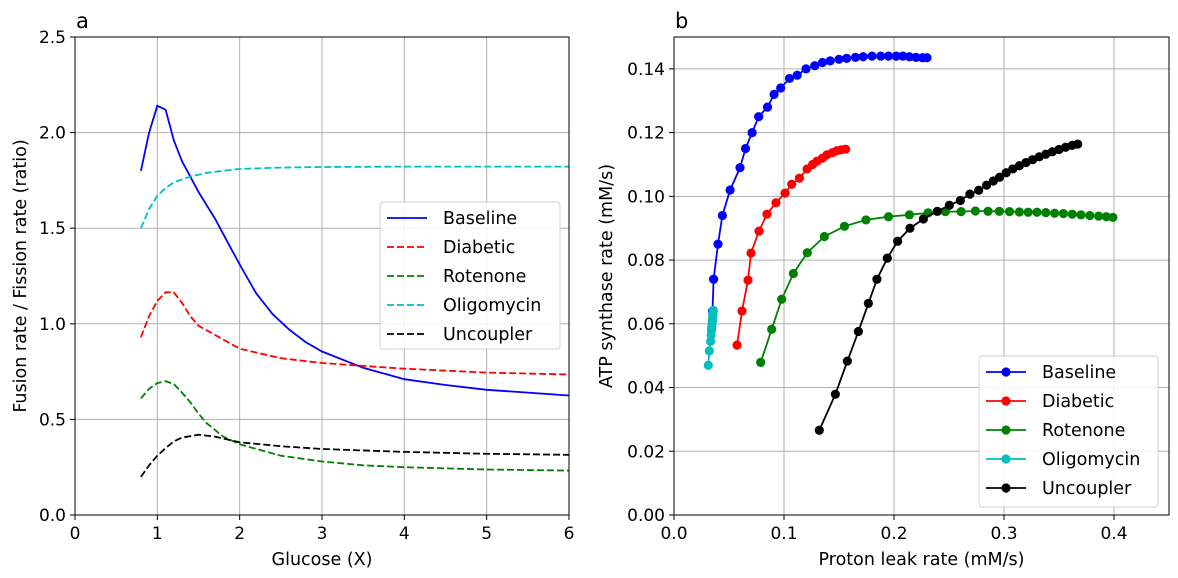  Describe the element at coordinates (52, 38) in the screenshot. I see `y-tick-label: 2.5` at that location.